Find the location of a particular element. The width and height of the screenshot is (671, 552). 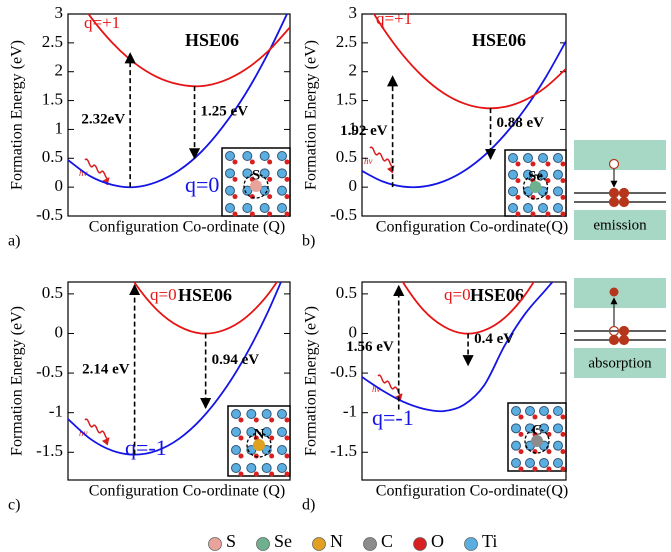

defect-atom is located at coordinates (256, 186).